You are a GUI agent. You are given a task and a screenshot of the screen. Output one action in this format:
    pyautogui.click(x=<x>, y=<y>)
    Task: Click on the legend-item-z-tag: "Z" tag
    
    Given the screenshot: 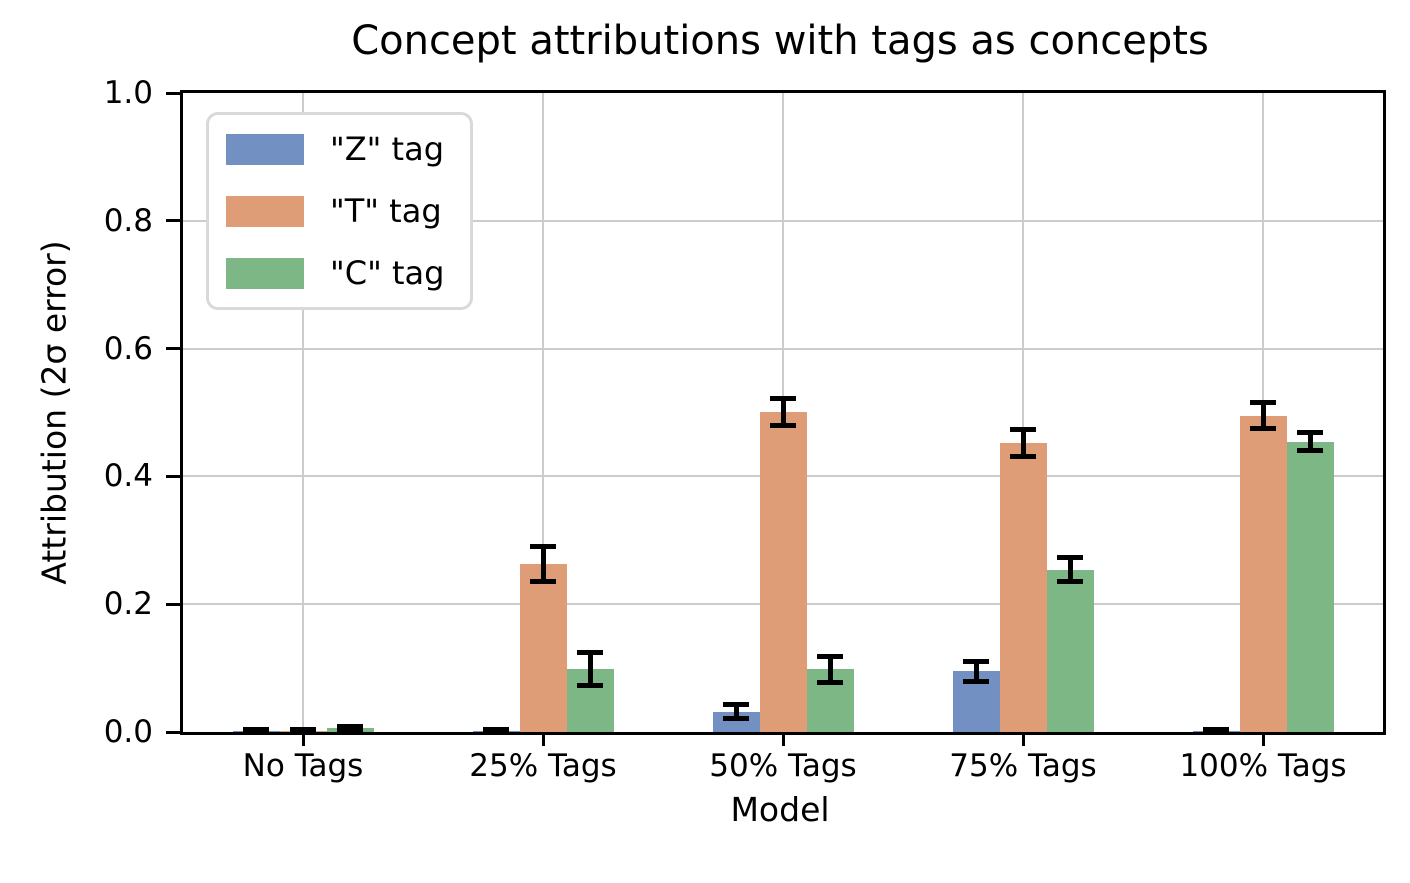 What is the action you would take?
    pyautogui.click(x=335, y=149)
    